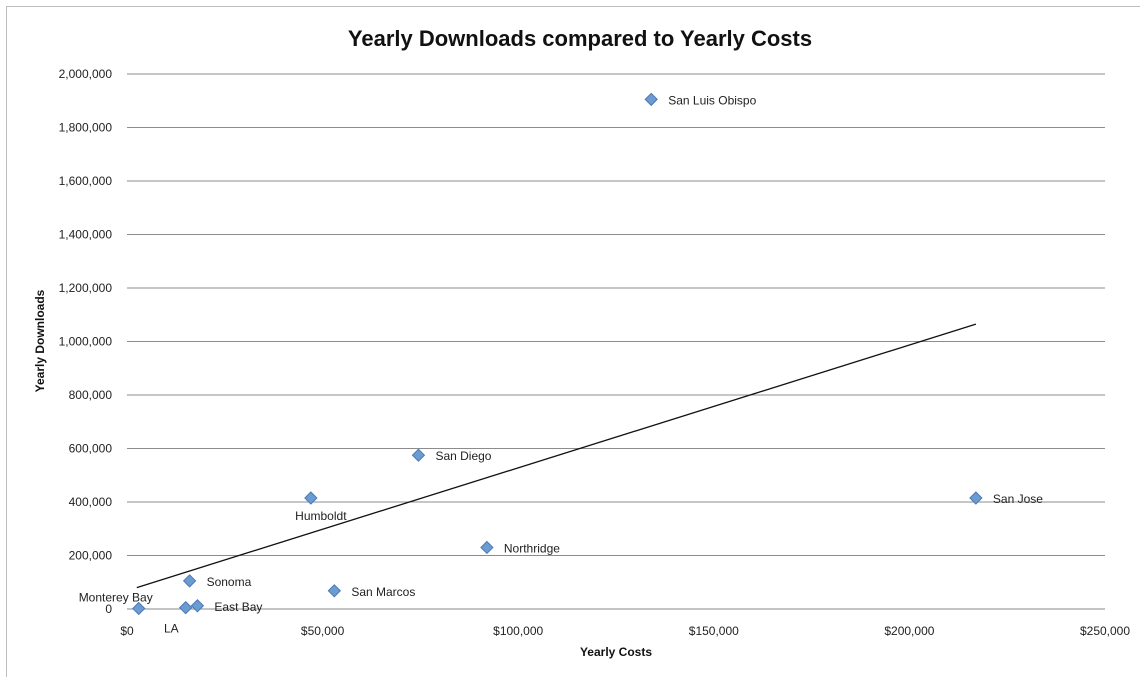 This screenshot has width=1142, height=679. What do you see at coordinates (518, 631) in the screenshot?
I see `x-tick-label: $100,000` at bounding box center [518, 631].